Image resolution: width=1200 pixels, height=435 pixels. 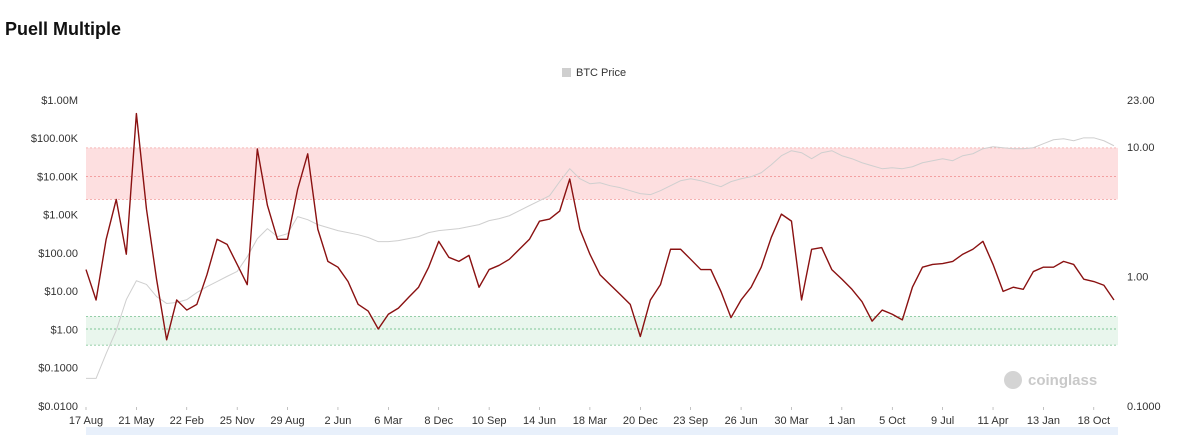 I want to click on x-tick-label: 30 Mar, so click(x=791, y=421).